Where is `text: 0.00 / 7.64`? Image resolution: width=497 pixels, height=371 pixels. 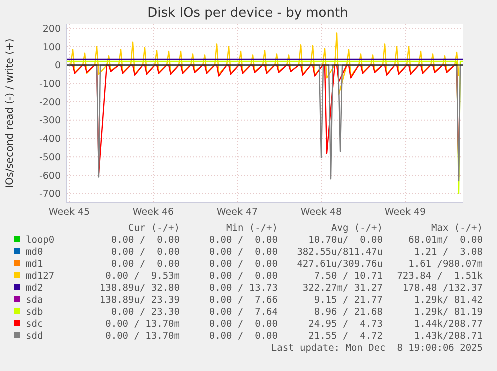 text: 0.00 / 7.64 is located at coordinates (243, 312).